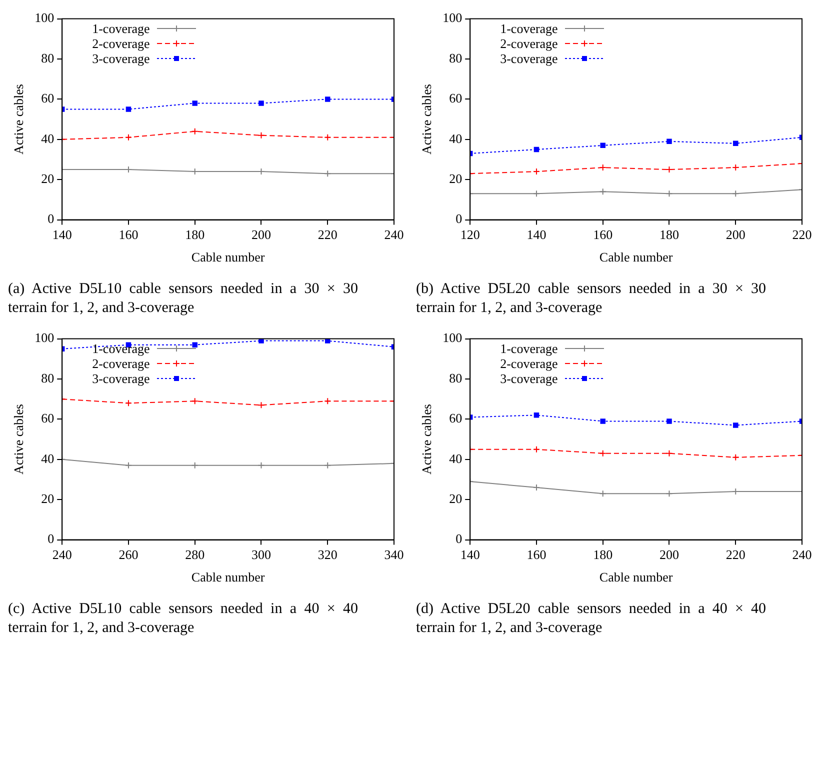 This screenshot has height=778, width=832. I want to click on text: (c) Active D5L10 cable sensors needed in a 40 × 40 terrain for 1, 2, and 3-coverage, so click(183, 619).